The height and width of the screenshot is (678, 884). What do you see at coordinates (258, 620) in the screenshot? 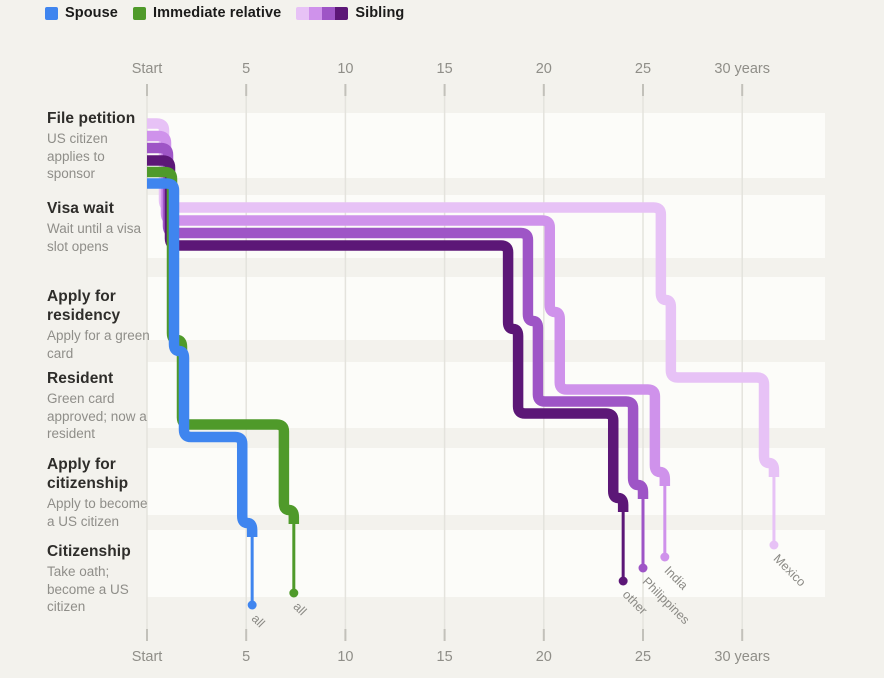
I see `flow-end-label-spouse-all: all` at bounding box center [258, 620].